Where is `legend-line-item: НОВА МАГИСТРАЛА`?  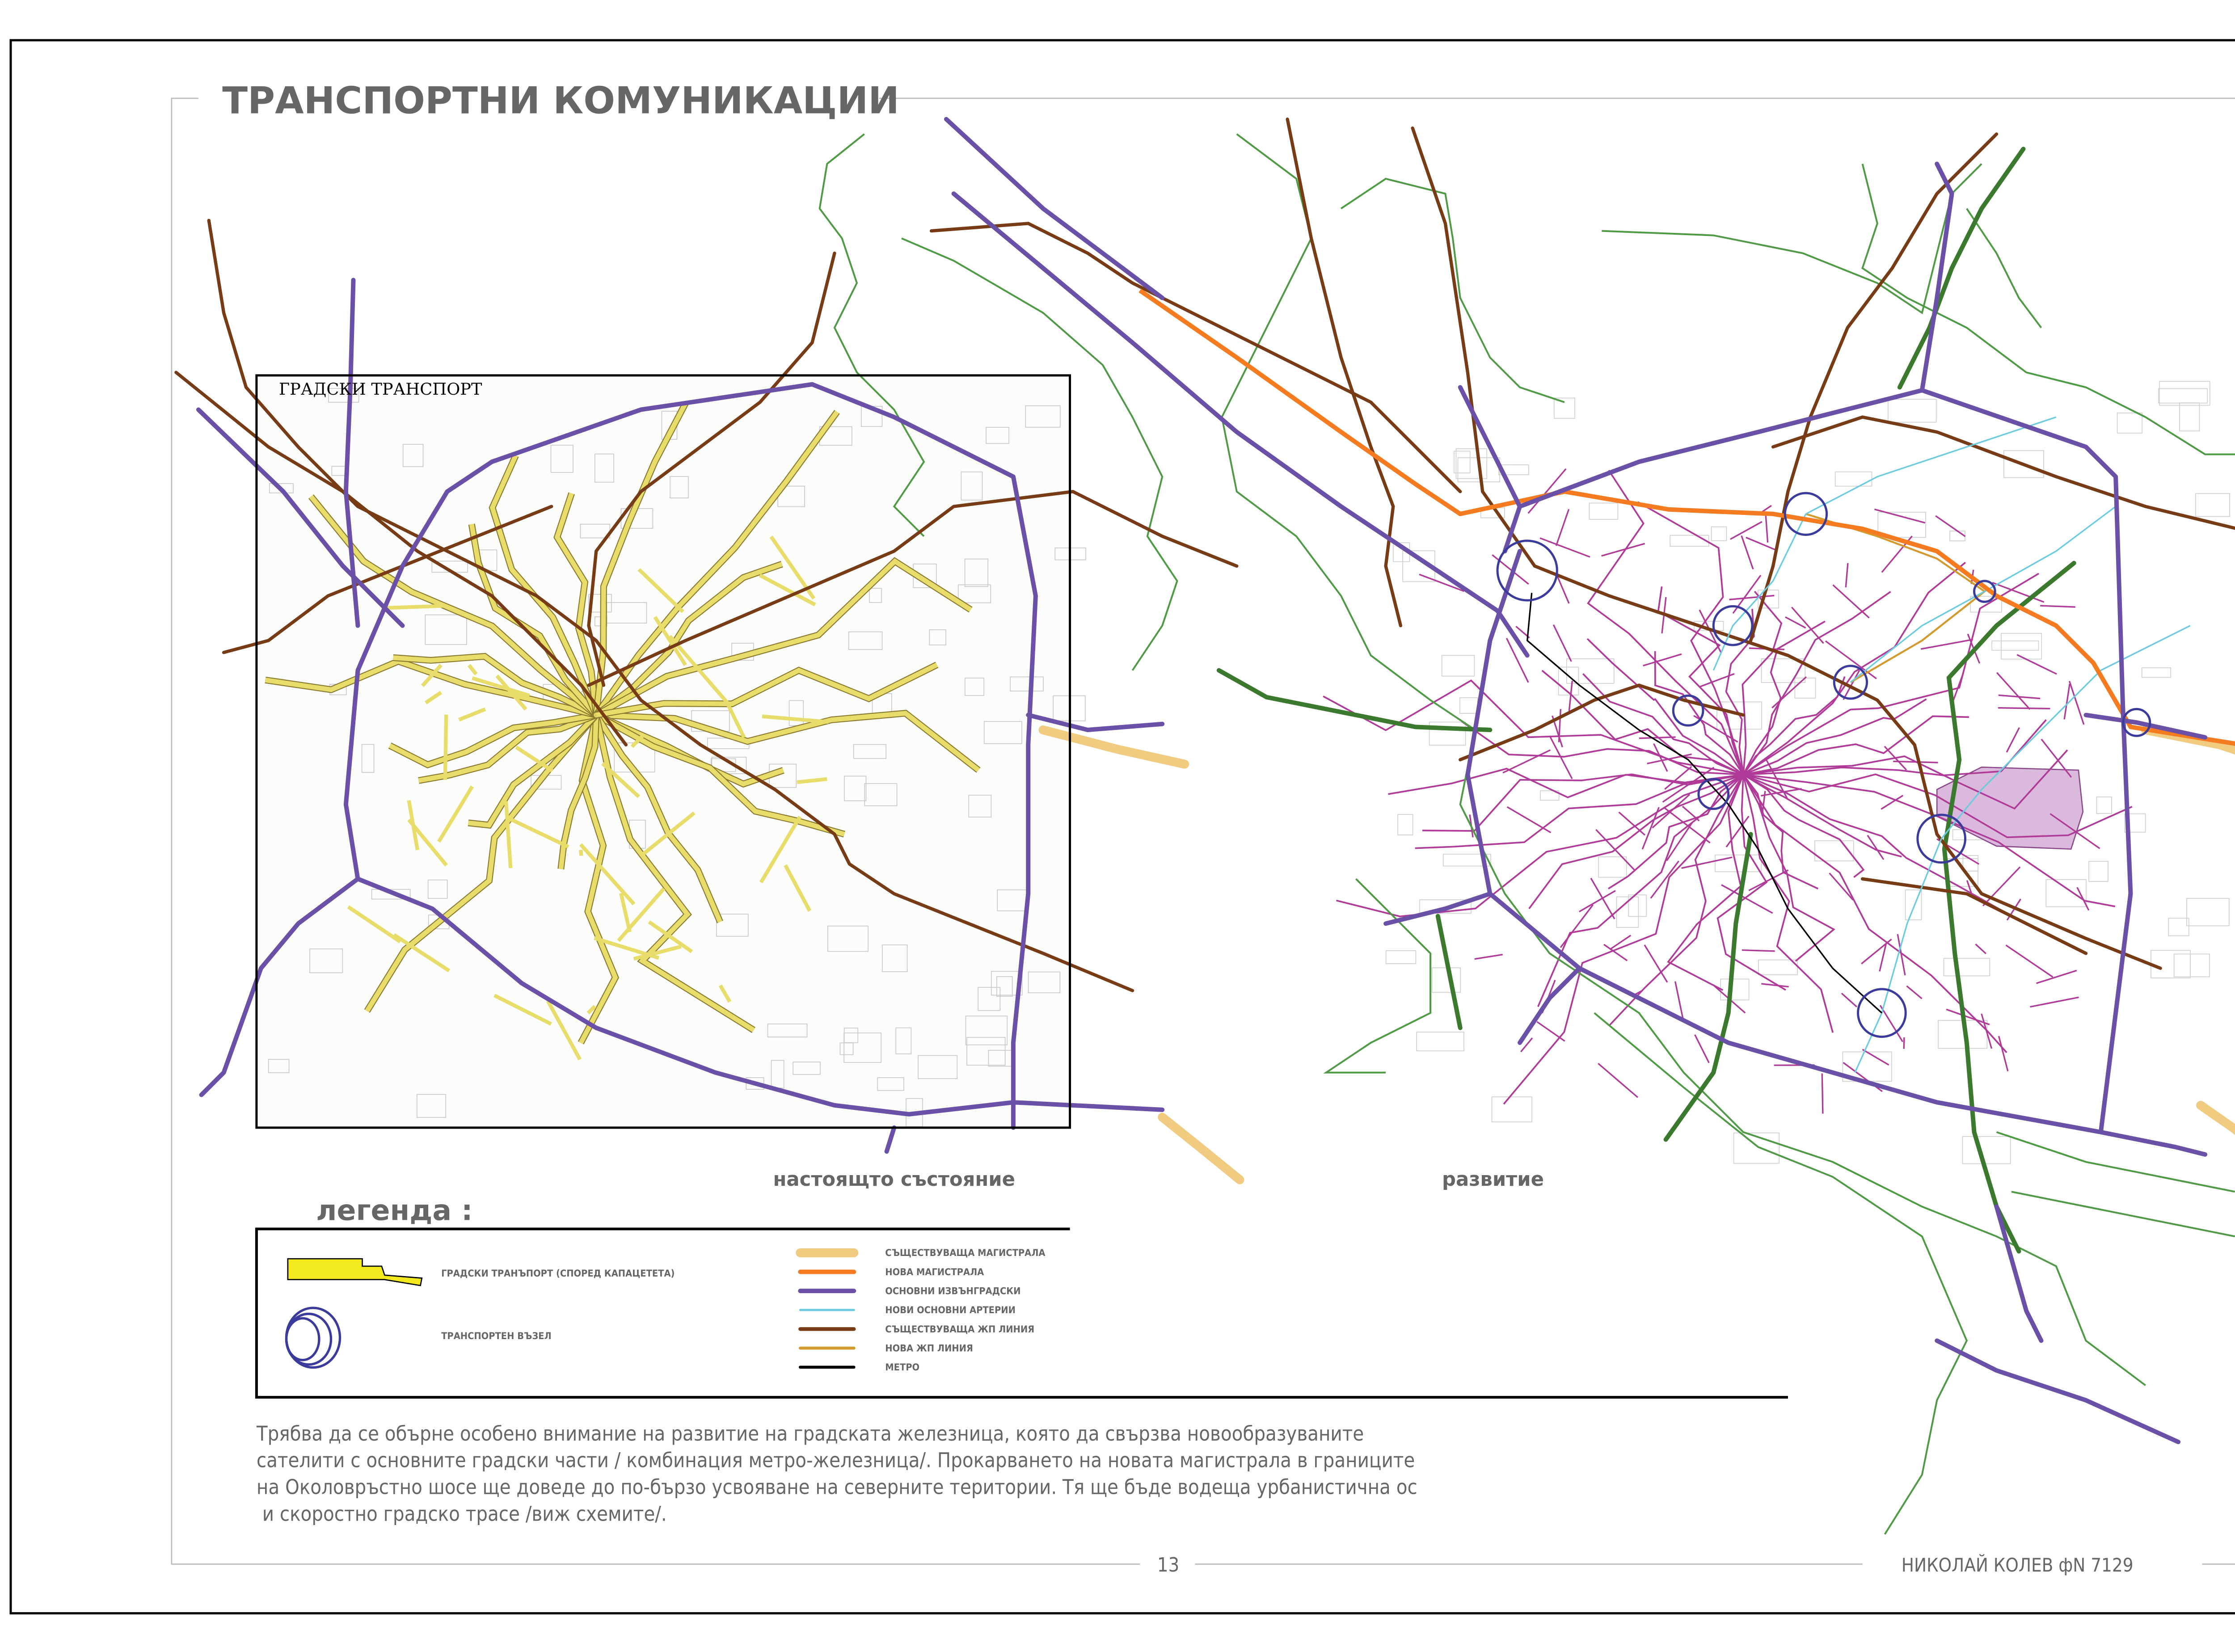
legend-line-item: НОВА МАГИСТРАЛА is located at coordinates (891, 1272).